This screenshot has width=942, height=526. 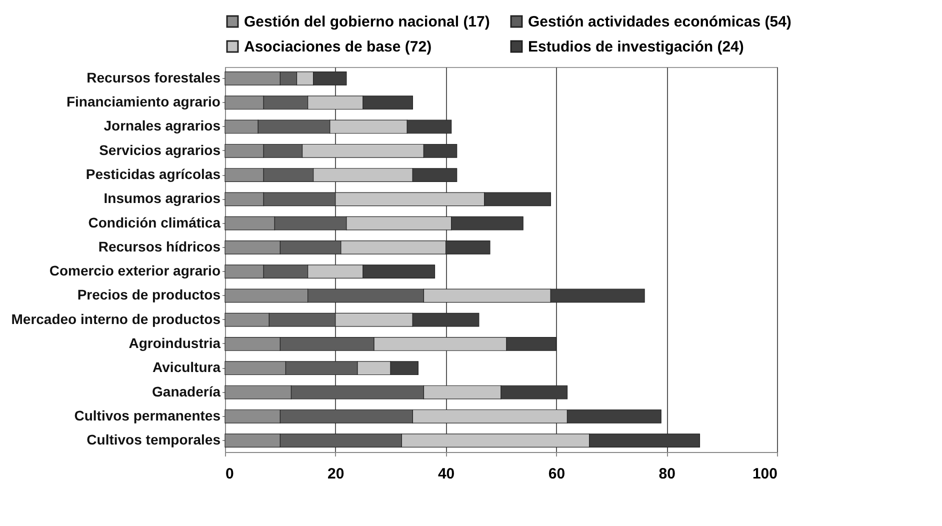 I want to click on legend-label: Gestión actividades económicas (54), so click(x=660, y=22).